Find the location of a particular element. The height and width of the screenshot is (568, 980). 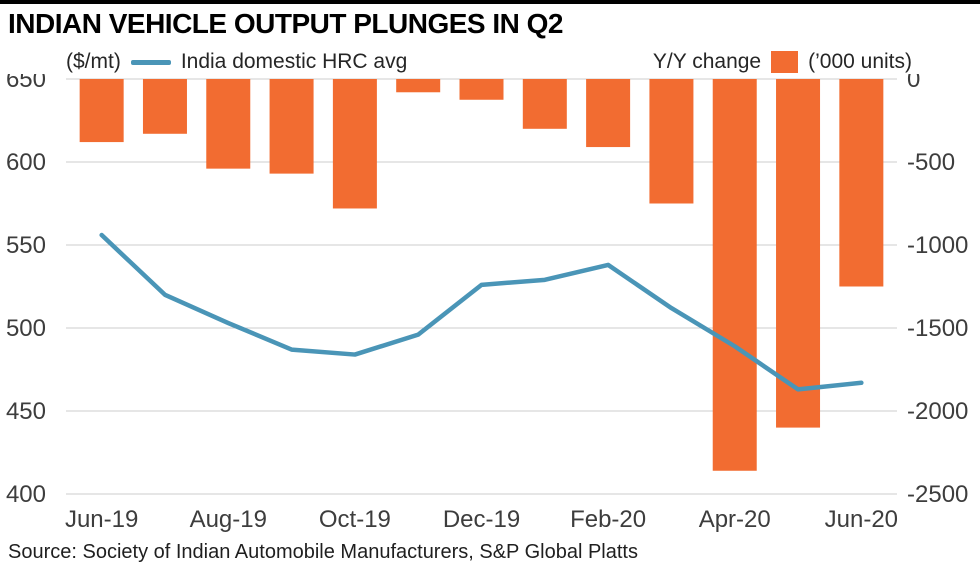

right-axis-tick-label: -2000 is located at coordinates (937, 411).